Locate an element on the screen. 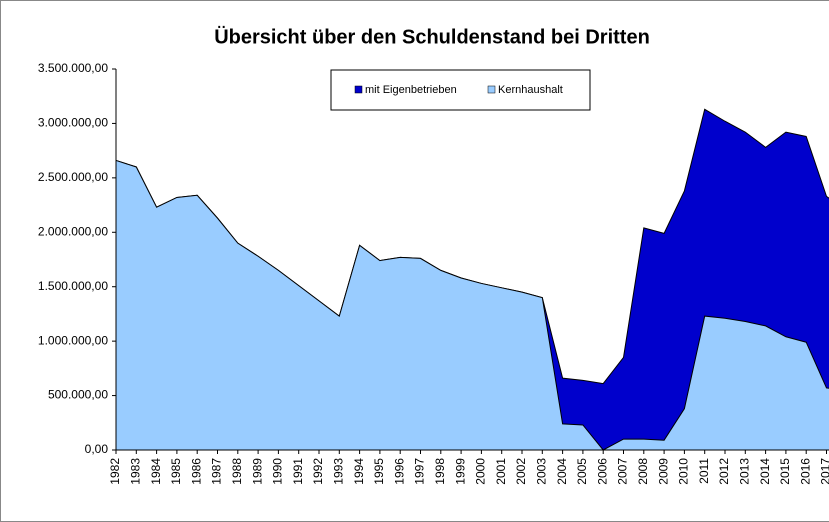 The height and width of the screenshot is (522, 829). x-tick-label: 1985 is located at coordinates (176, 471).